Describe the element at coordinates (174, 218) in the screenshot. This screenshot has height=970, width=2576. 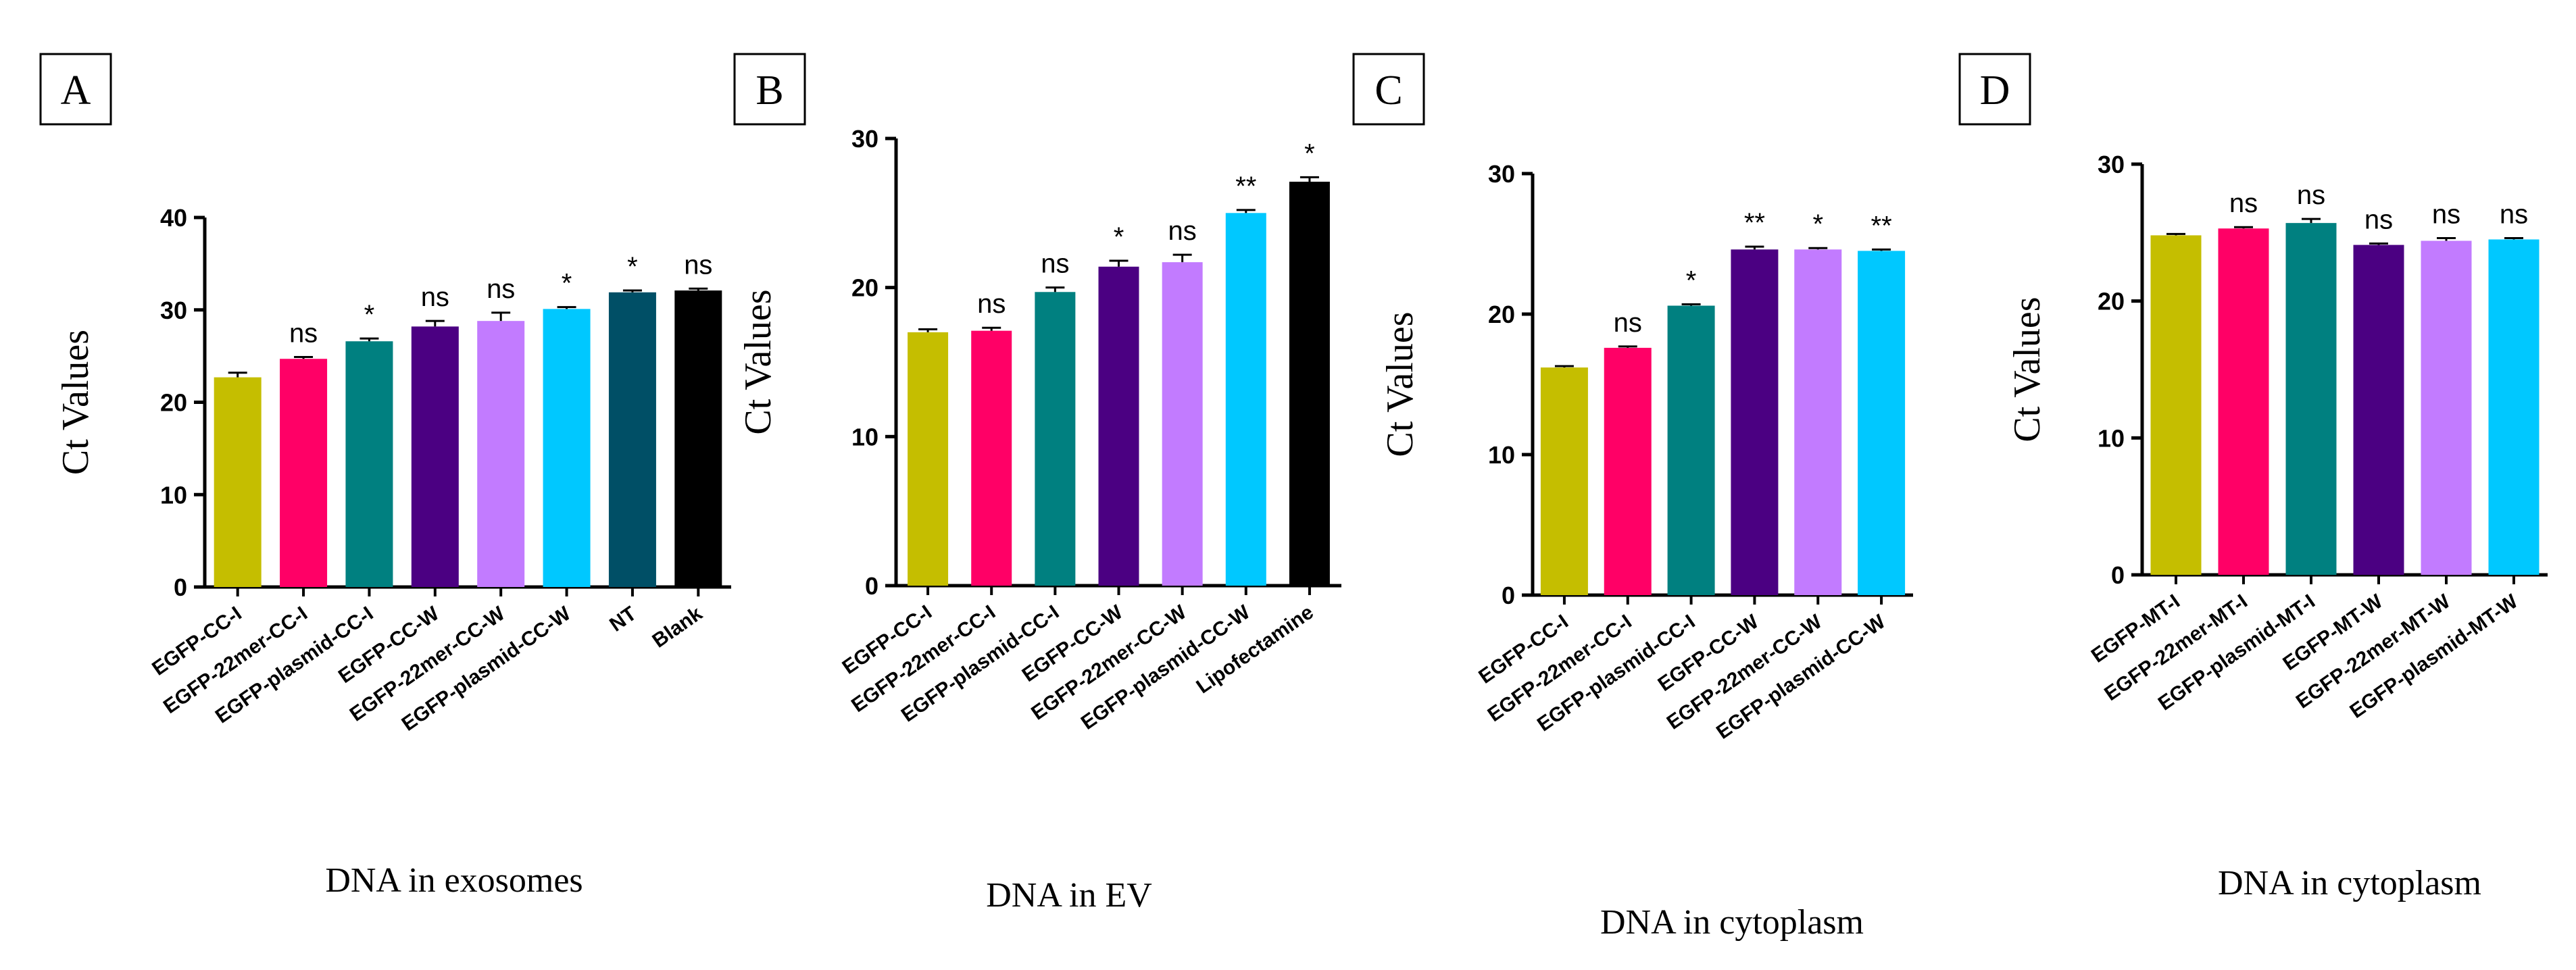
I see `y-tick-label: 40` at that location.